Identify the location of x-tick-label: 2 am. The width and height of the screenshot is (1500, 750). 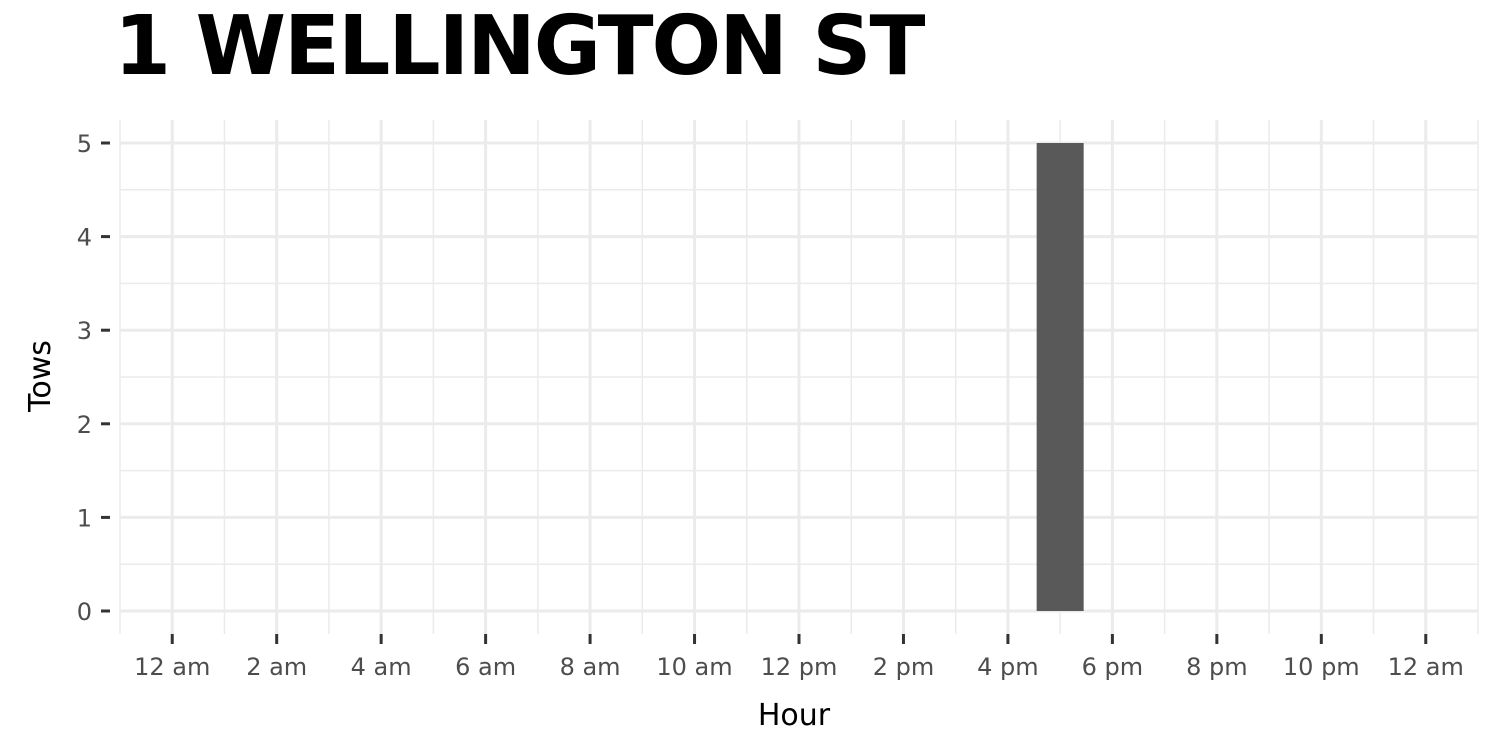
(276, 667).